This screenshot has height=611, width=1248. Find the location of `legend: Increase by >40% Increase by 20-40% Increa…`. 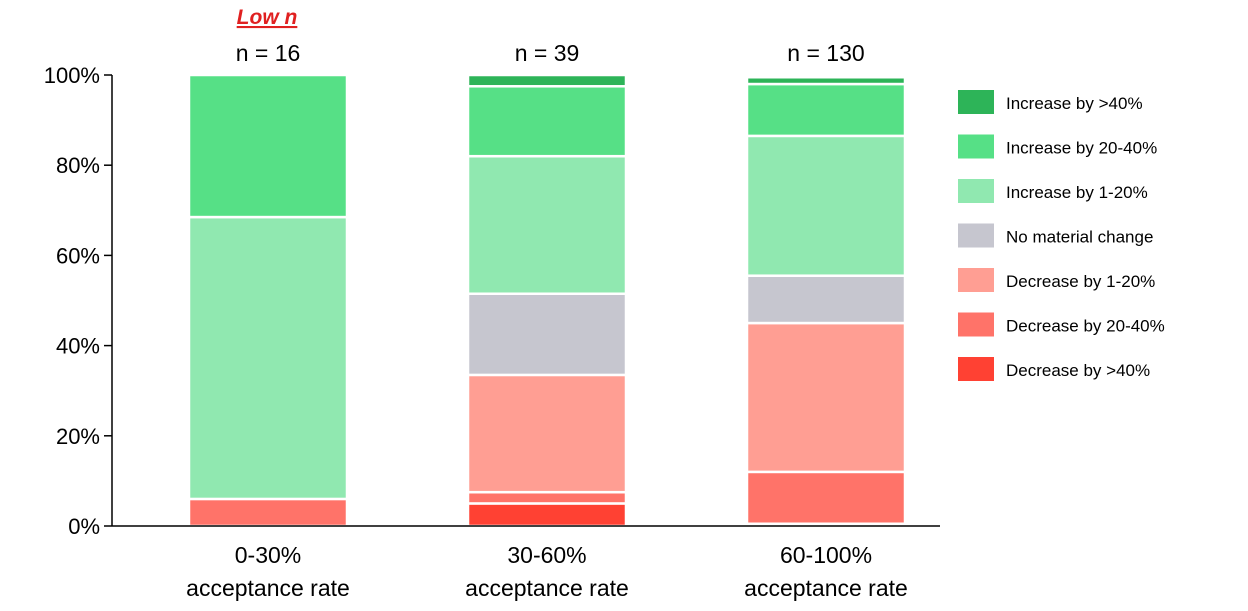

legend: Increase by >40% Increase by 20-40% Increa… is located at coordinates (1061, 235).